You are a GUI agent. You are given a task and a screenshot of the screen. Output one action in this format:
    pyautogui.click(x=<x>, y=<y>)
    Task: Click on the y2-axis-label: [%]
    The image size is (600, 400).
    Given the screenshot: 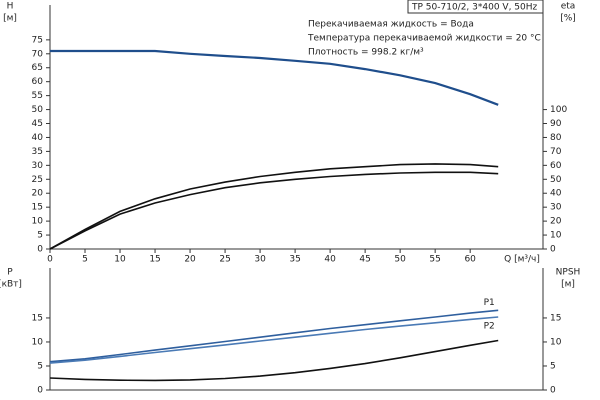 What is the action you would take?
    pyautogui.click(x=568, y=19)
    